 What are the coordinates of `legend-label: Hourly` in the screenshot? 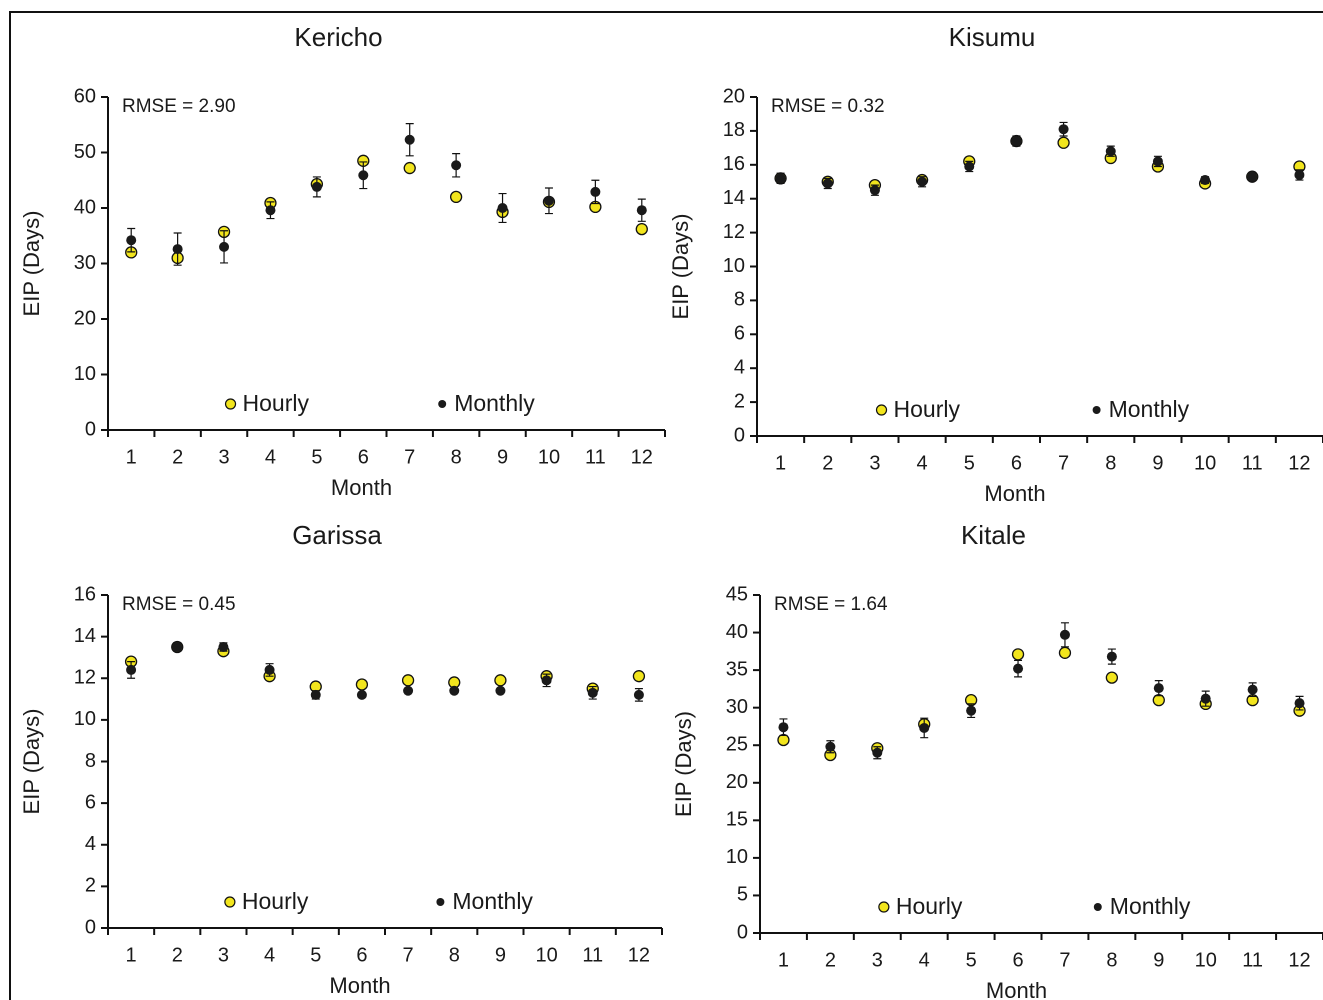 It's located at (927, 409).